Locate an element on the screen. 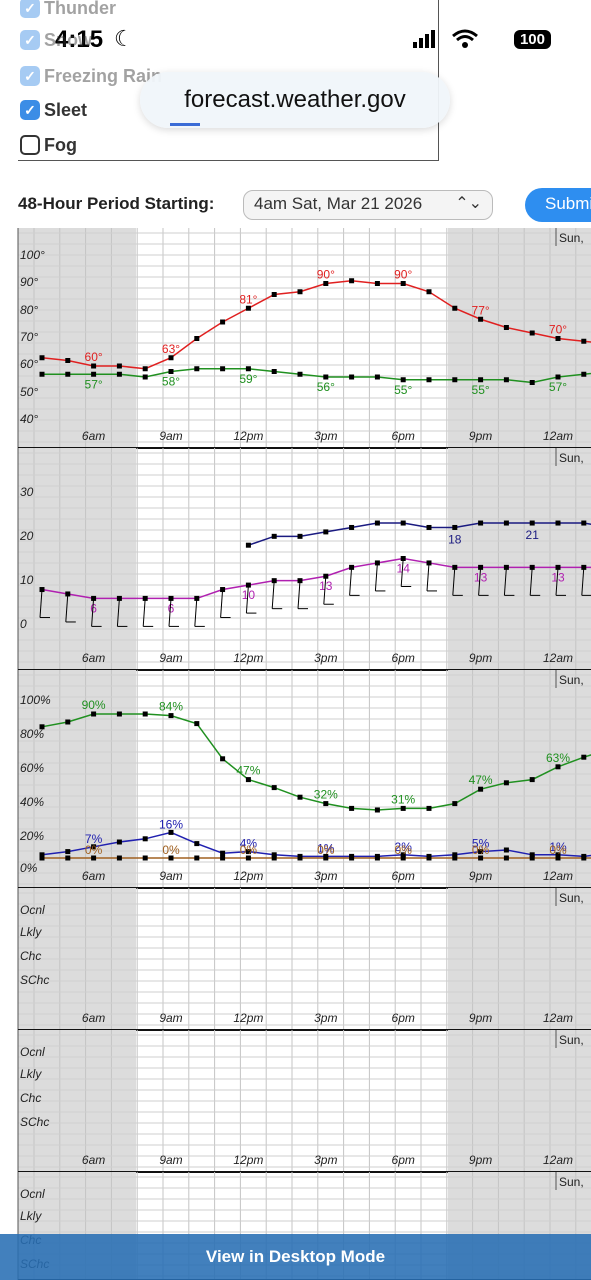 The width and height of the screenshot is (591, 1280). precip-label: 4% is located at coordinates (249, 844).